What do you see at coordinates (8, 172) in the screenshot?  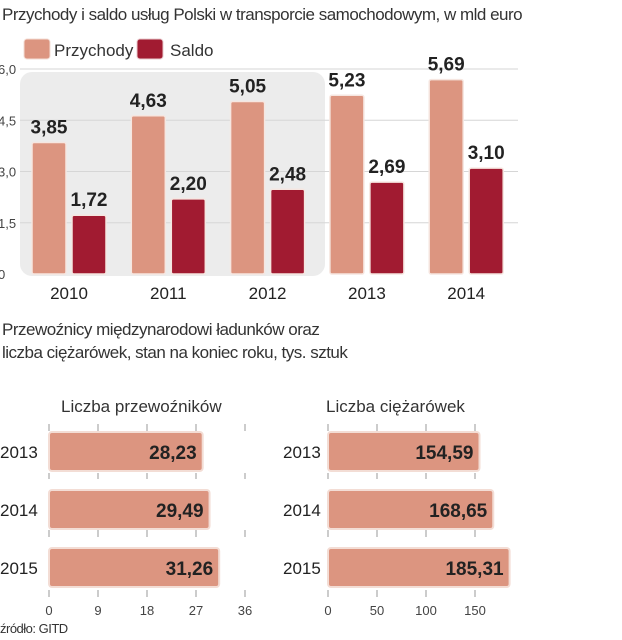 I see `y-tick-label: 3,0` at bounding box center [8, 172].